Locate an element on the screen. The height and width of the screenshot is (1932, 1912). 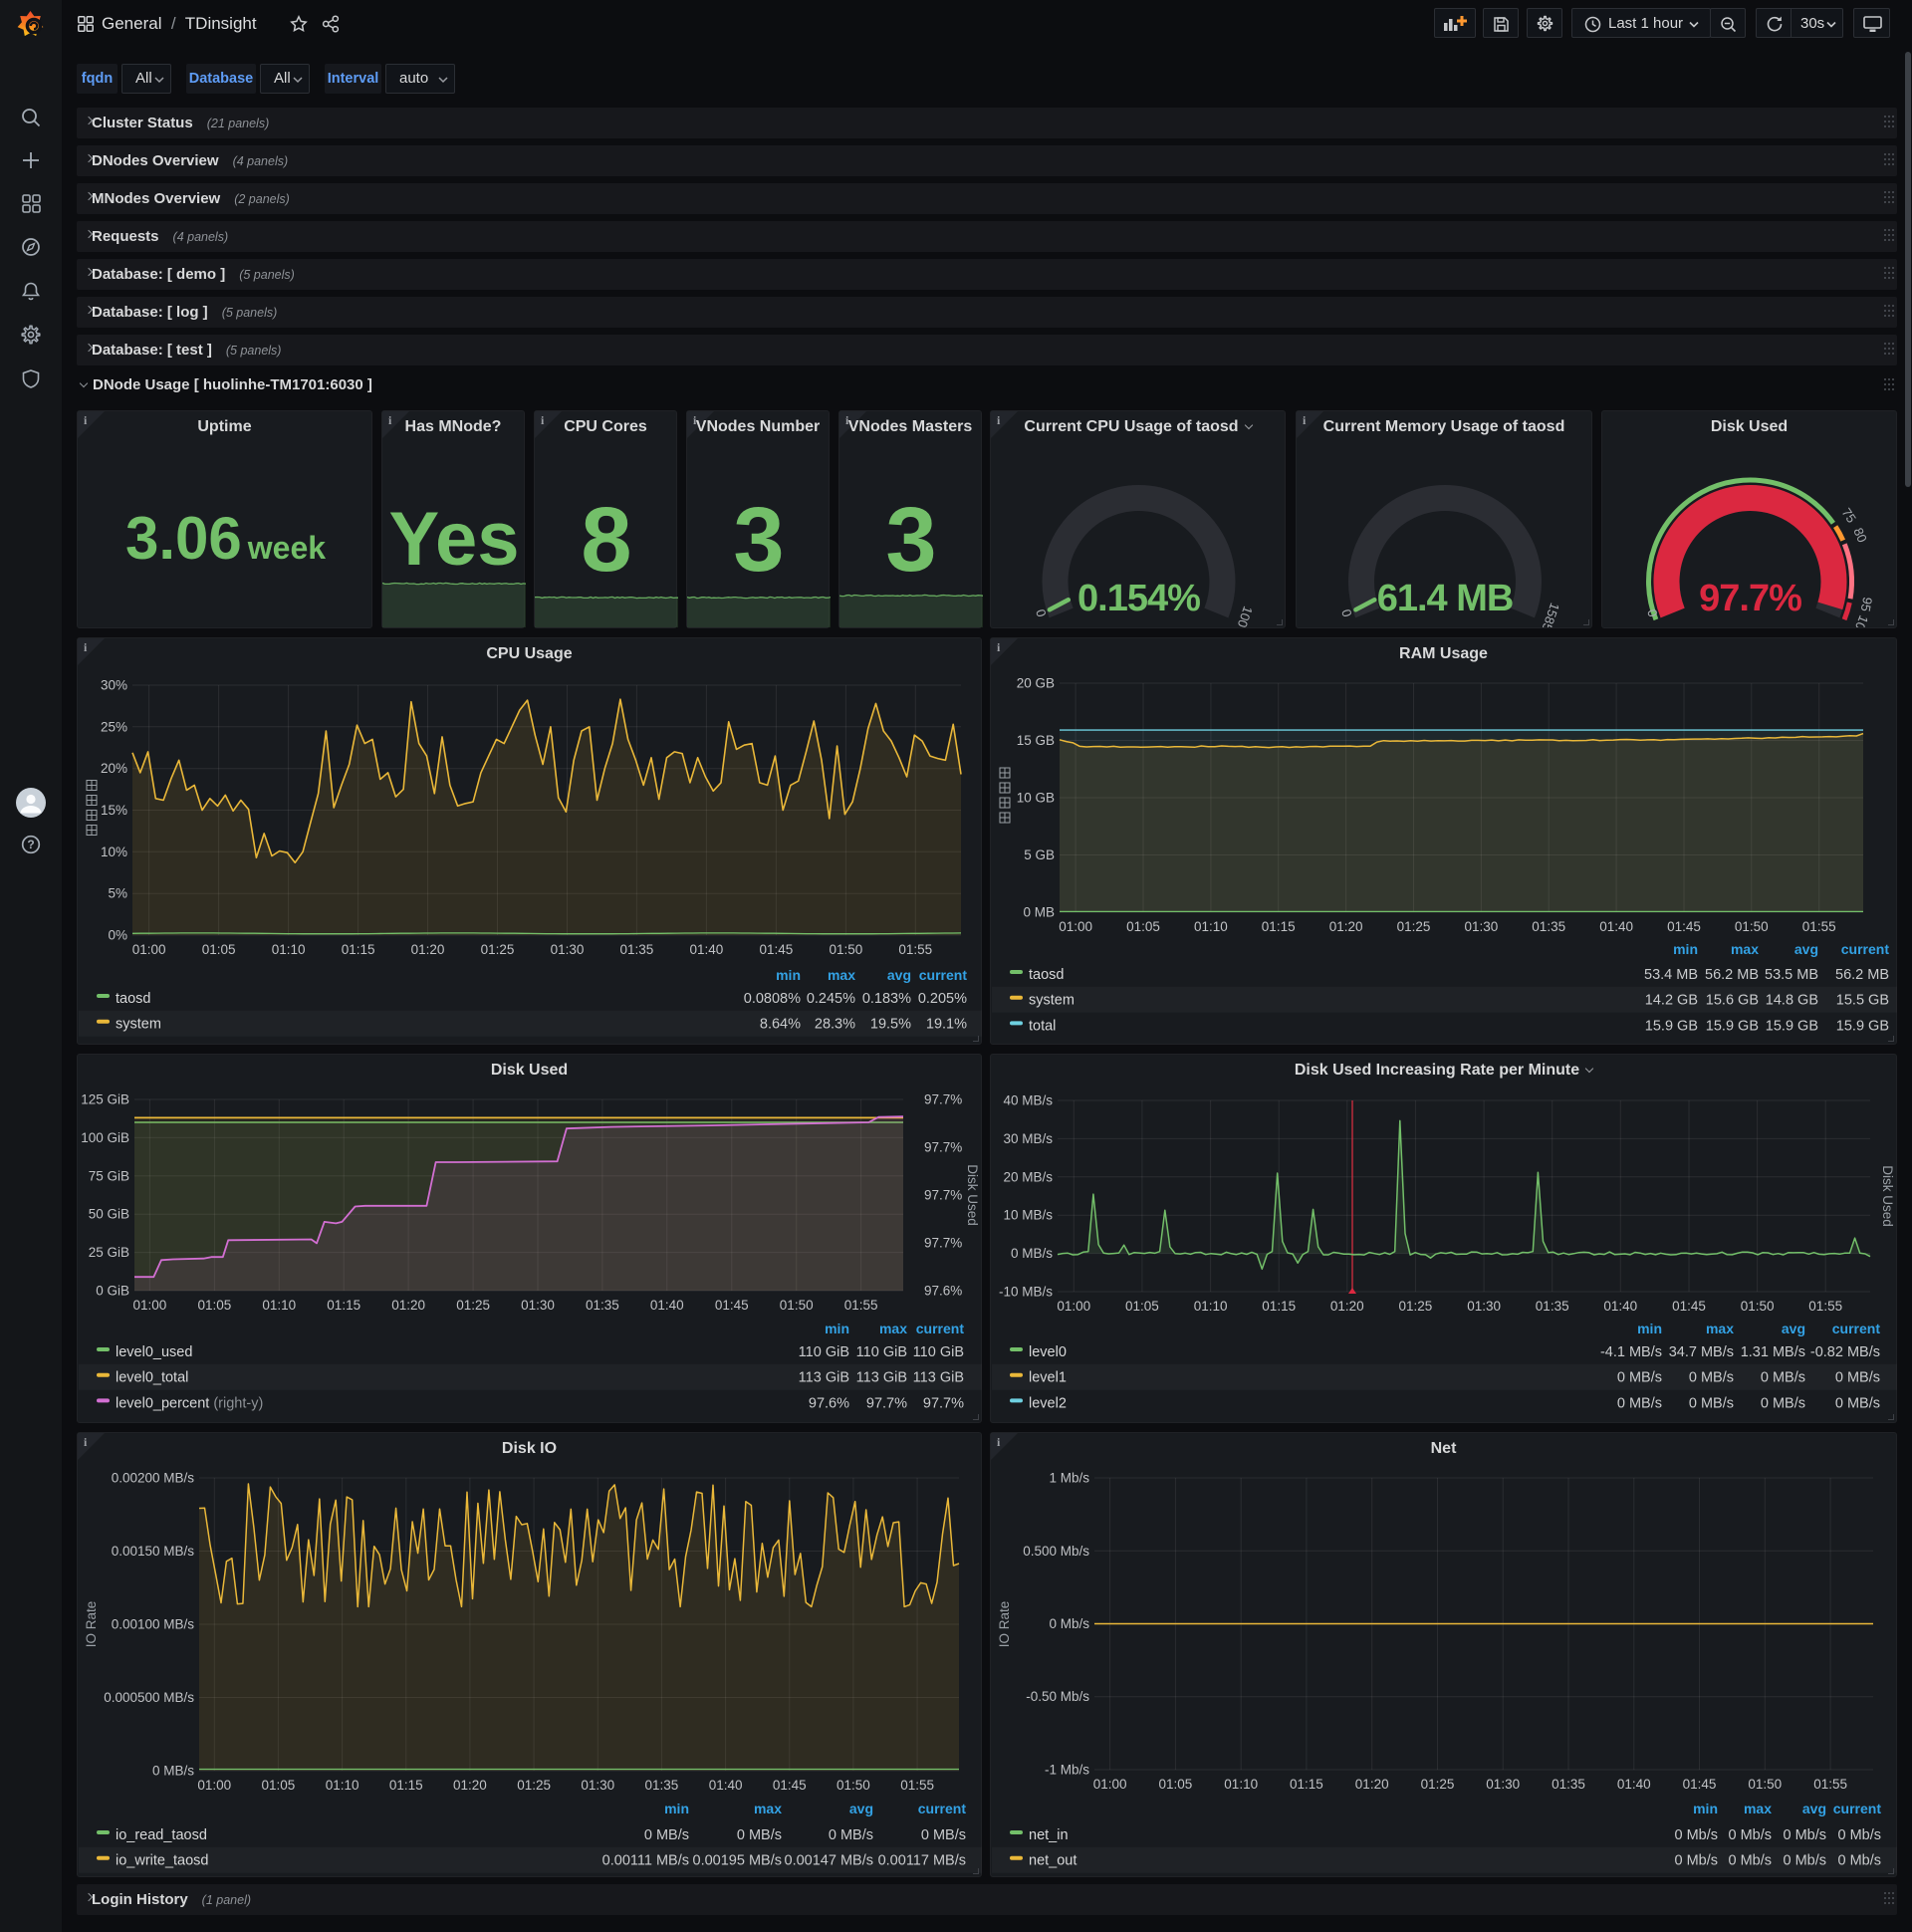
svg-text: 25 GiB is located at coordinates (109, 1253).